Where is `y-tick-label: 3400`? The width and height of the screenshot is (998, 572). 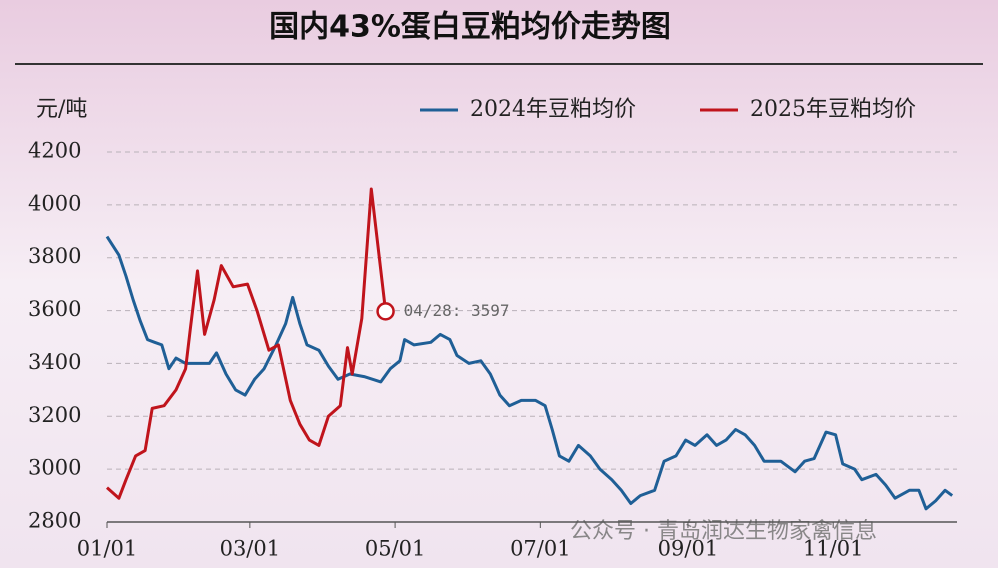
y-tick-label: 3400 is located at coordinates (54, 362).